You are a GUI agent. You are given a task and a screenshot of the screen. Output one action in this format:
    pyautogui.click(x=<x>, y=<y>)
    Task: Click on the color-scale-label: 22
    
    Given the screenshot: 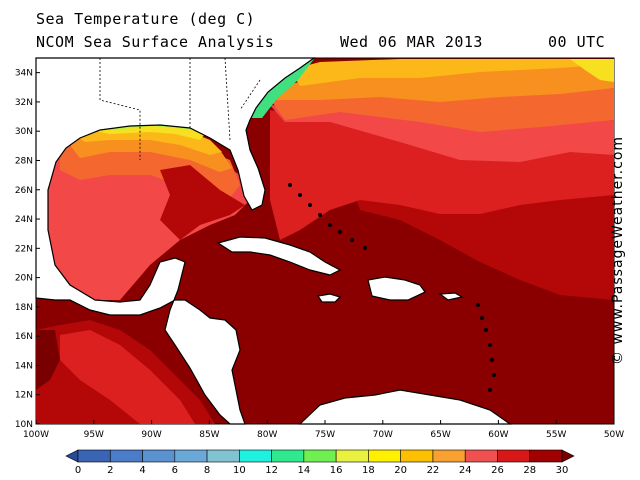 What is the action you would take?
    pyautogui.click(x=433, y=470)
    